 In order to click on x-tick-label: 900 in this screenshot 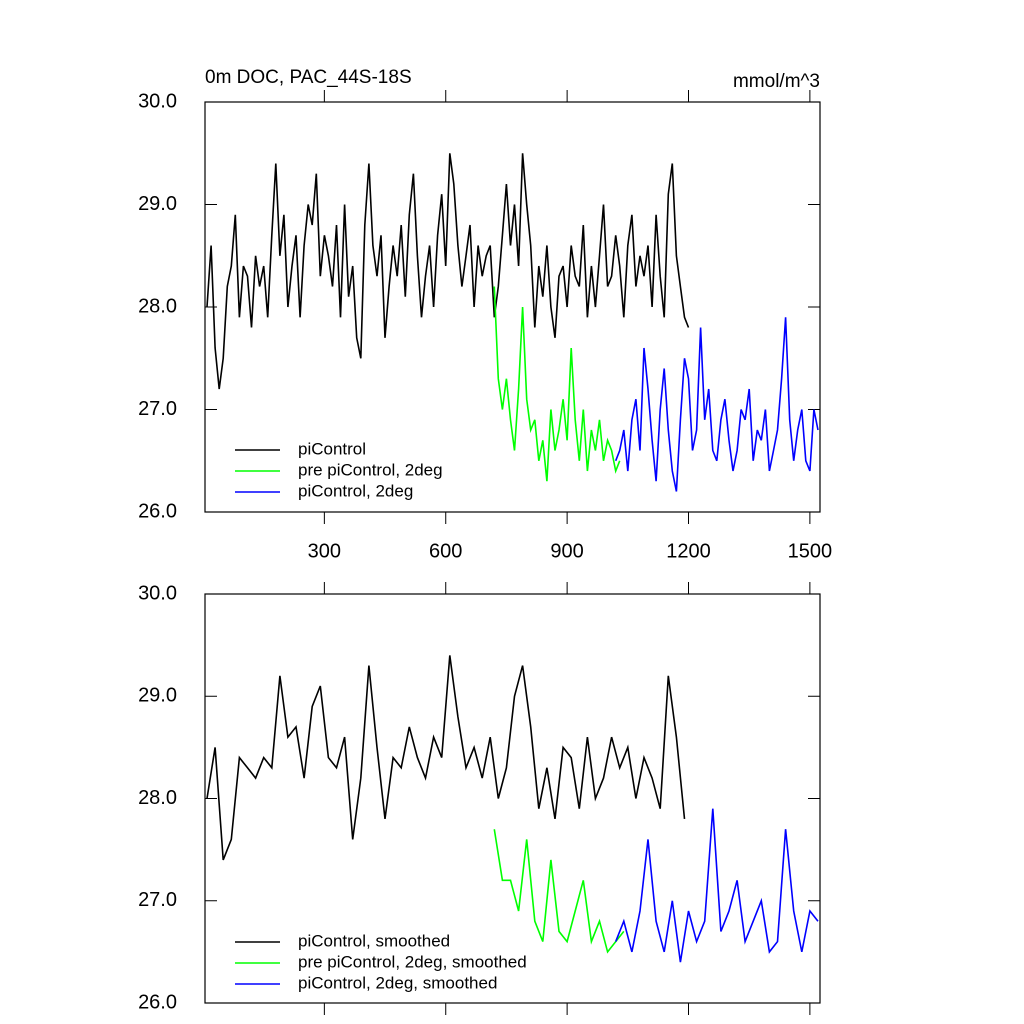, I will do `click(566, 551)`.